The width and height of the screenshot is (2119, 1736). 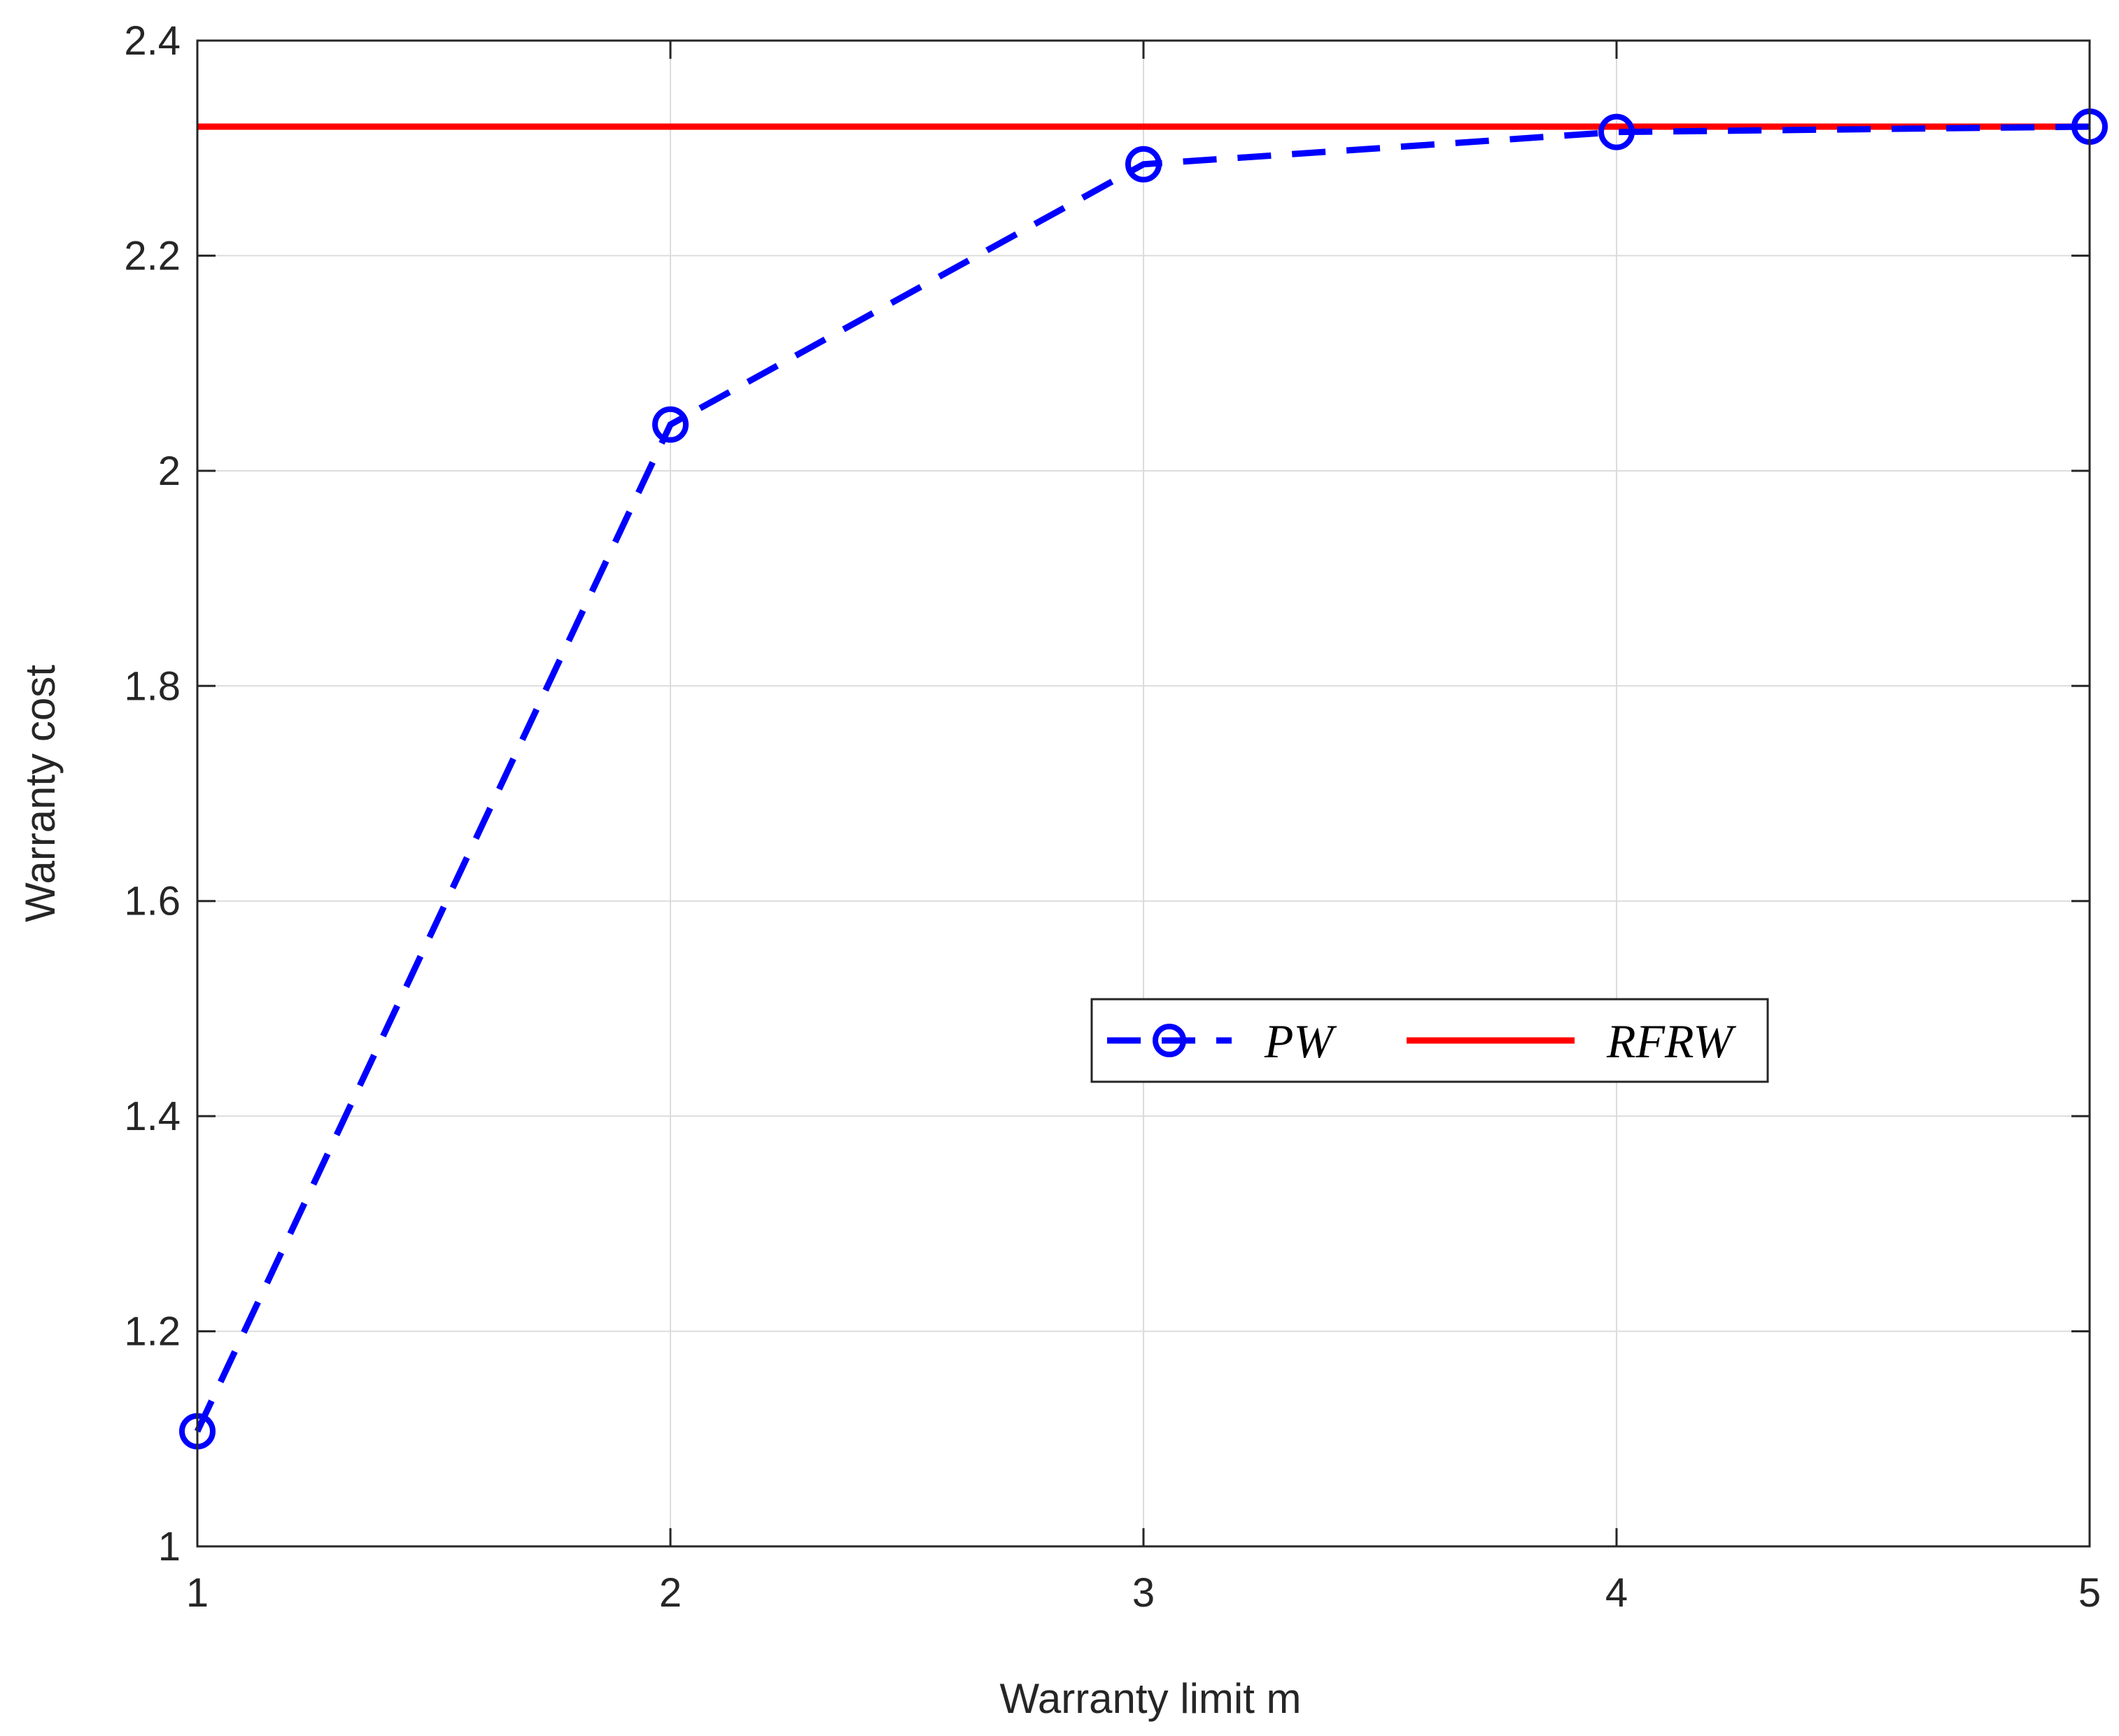 I want to click on y-tick-label: 2.2, so click(x=153, y=255).